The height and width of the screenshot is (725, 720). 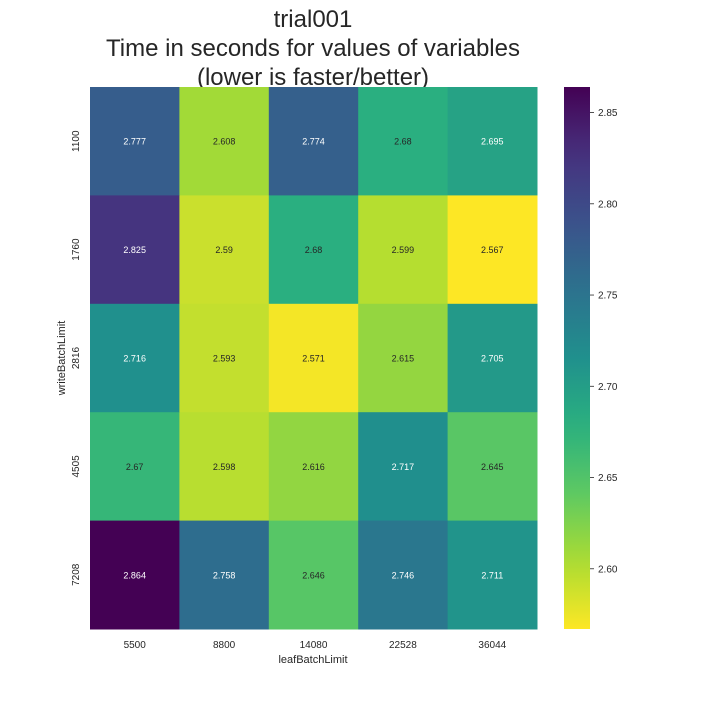 I want to click on cell-value-label: 2.615, so click(x=403, y=359).